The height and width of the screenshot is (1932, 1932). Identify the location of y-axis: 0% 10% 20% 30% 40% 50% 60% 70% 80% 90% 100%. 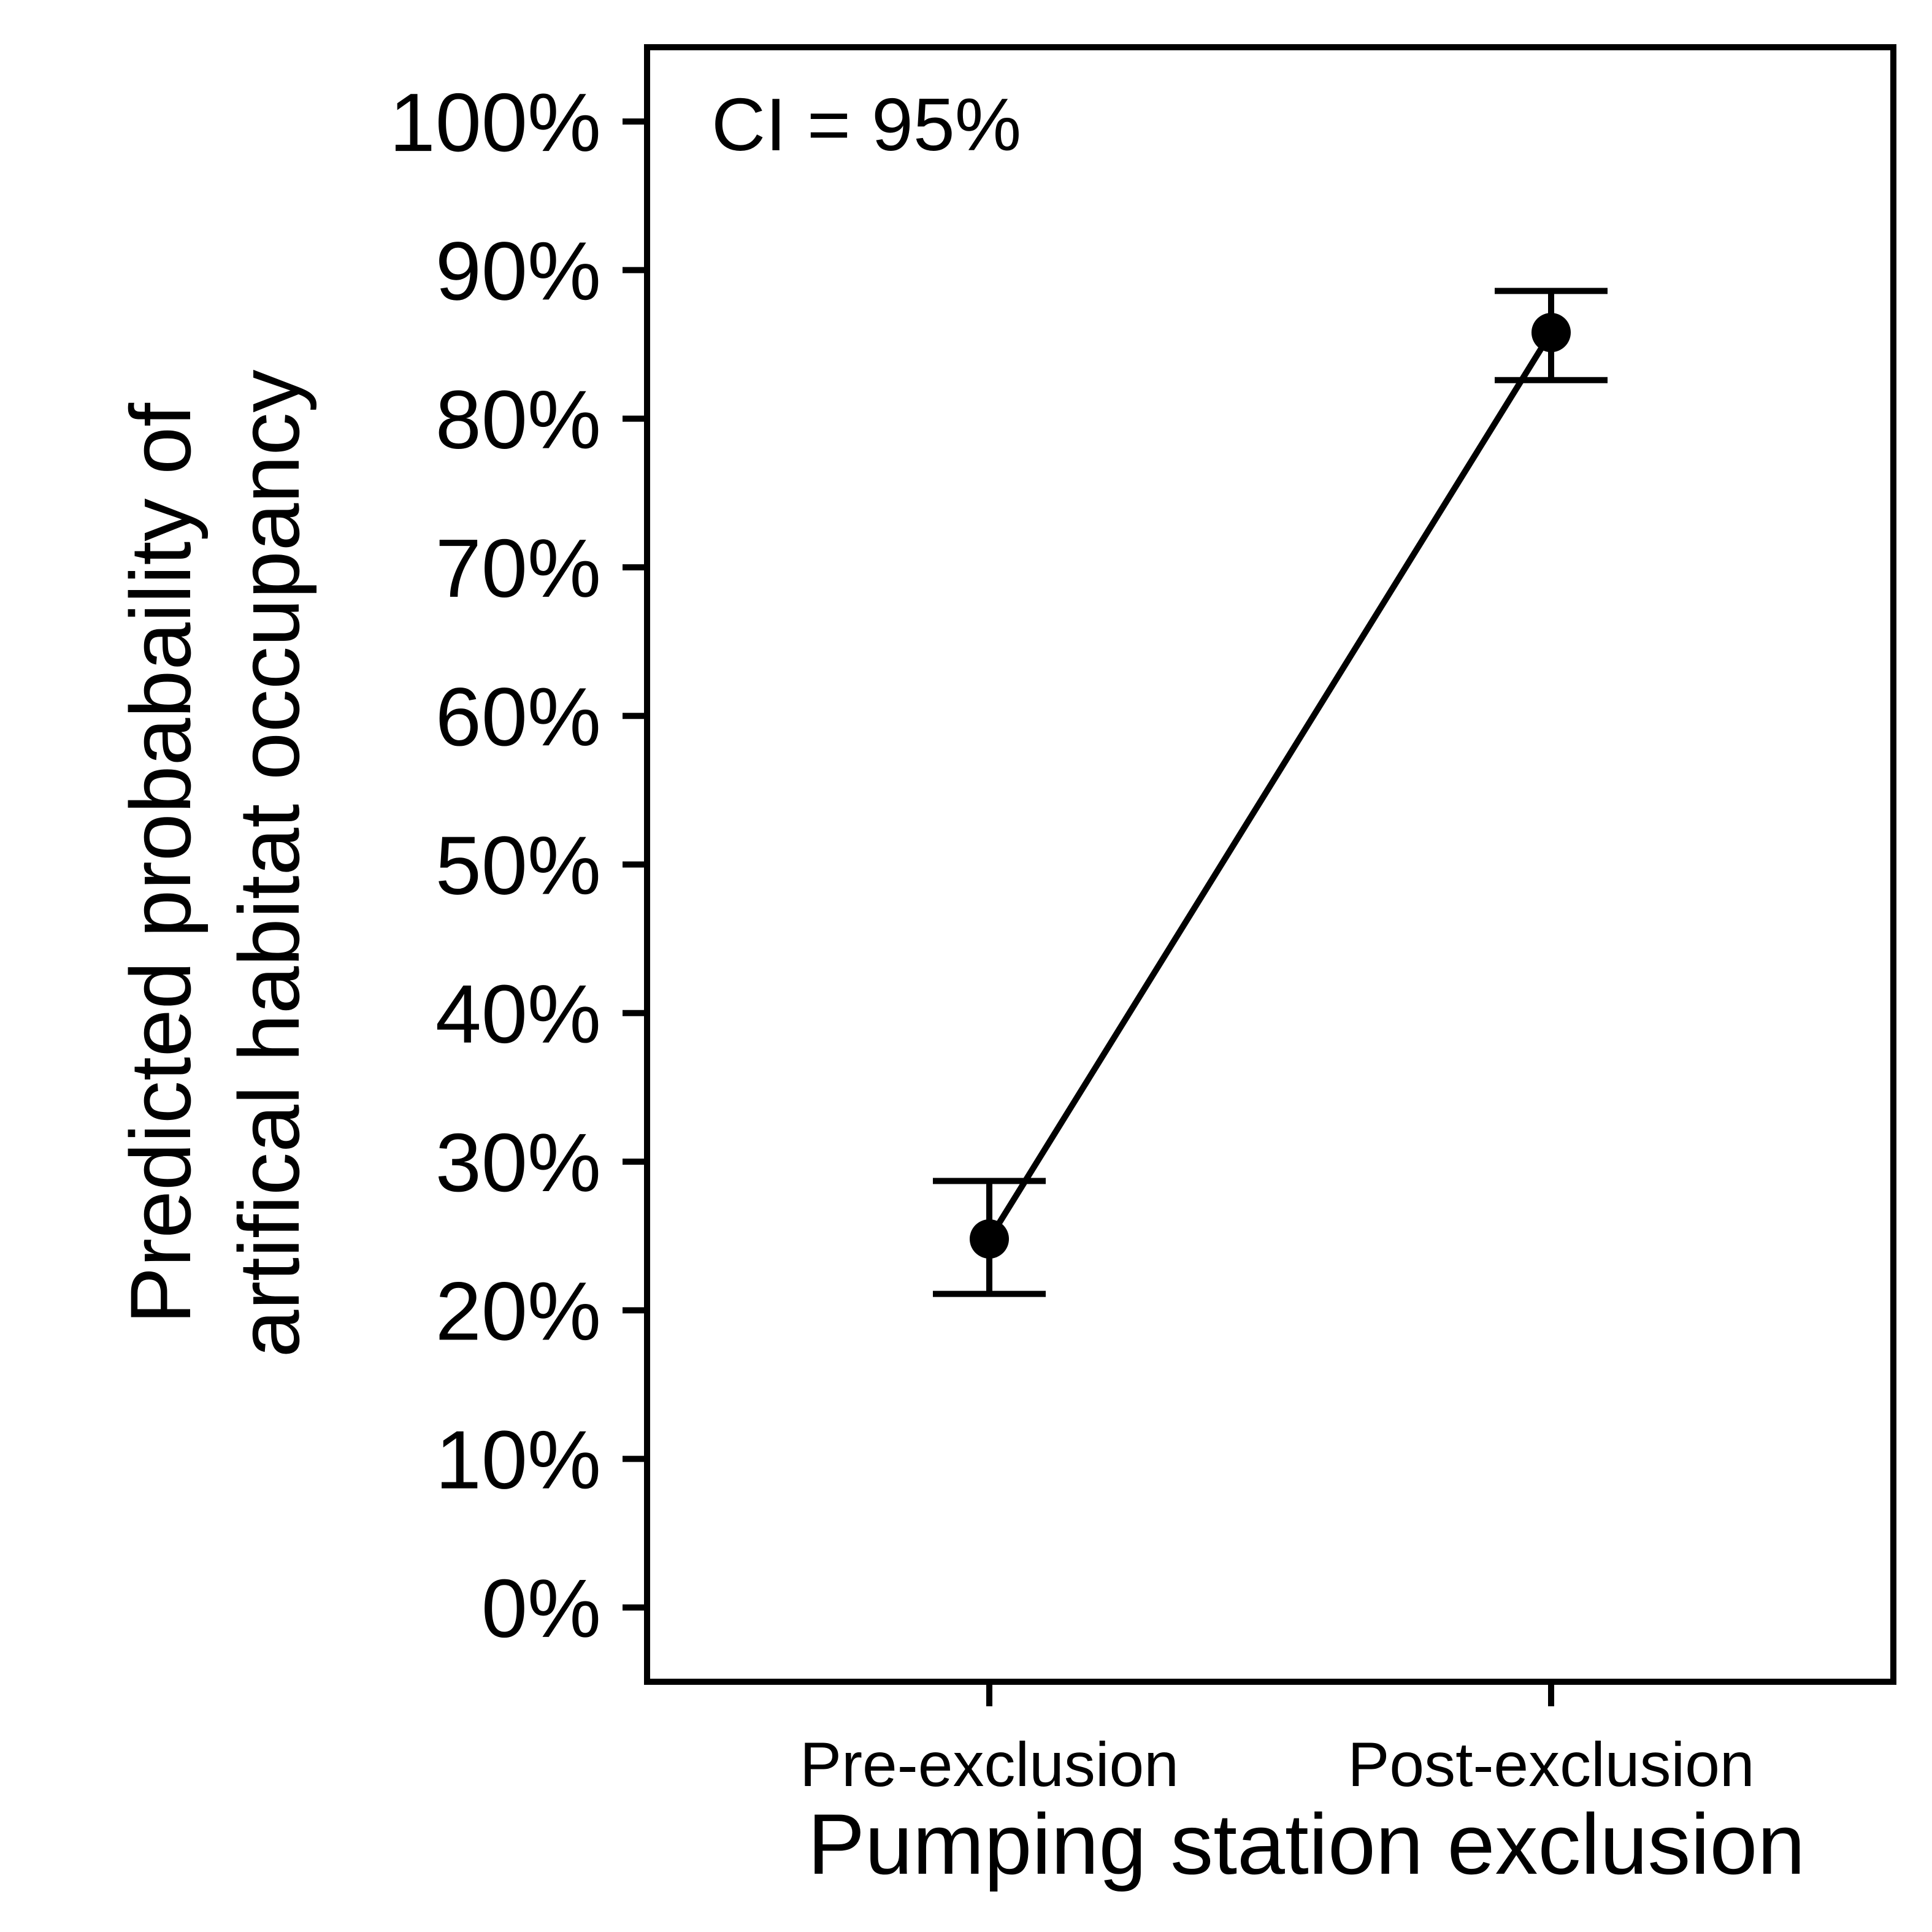
(518, 865).